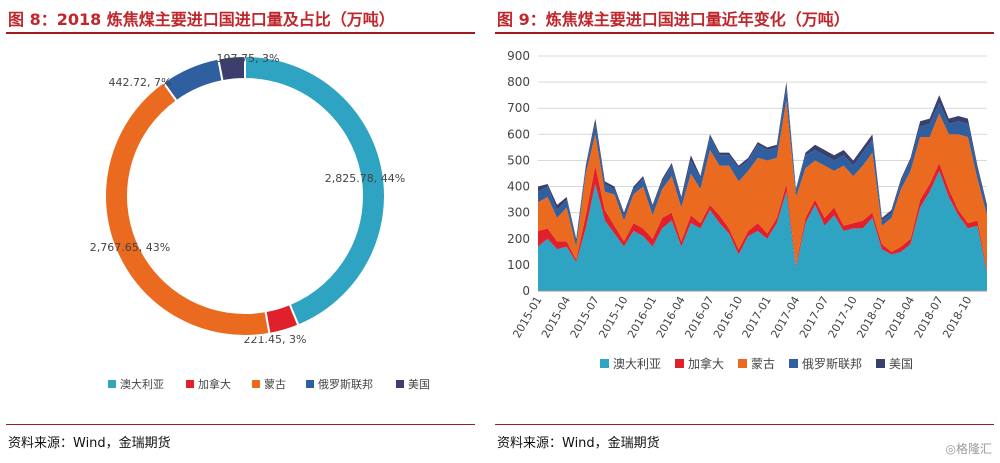  What do you see at coordinates (673, 19) in the screenshot?
I see `right-chart-title: 图 9：炼焦煤主要进口国进口量近年变化（万吨）` at bounding box center [673, 19].